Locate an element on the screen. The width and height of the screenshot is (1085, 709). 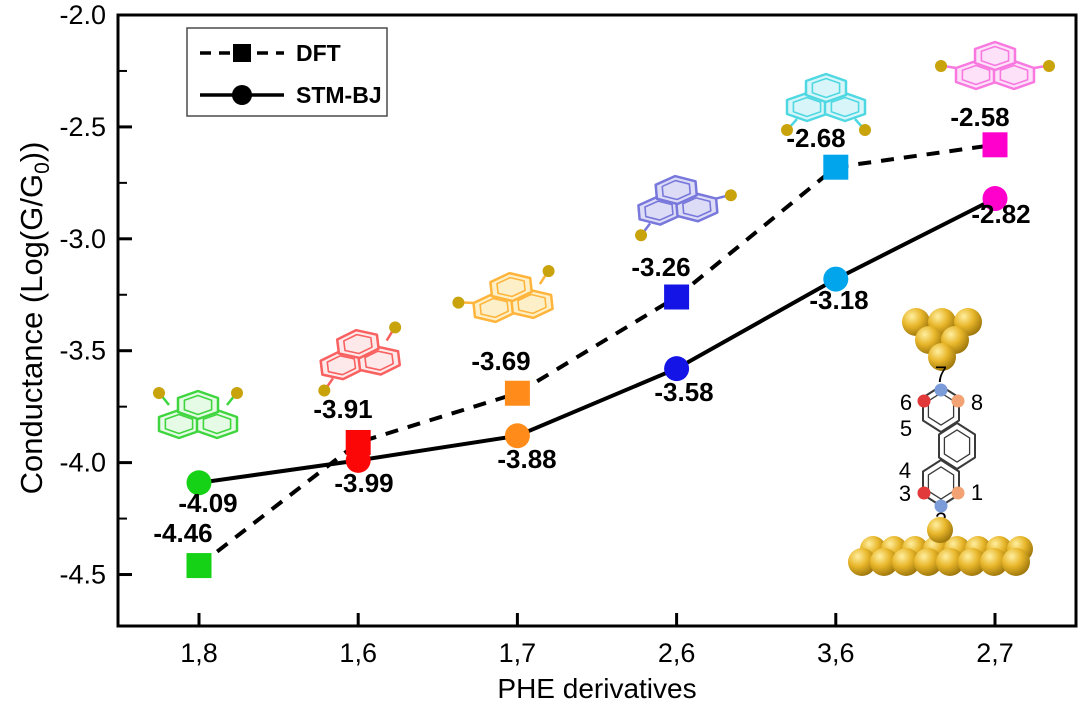
inset-ring-inner is located at coordinates (957, 446).